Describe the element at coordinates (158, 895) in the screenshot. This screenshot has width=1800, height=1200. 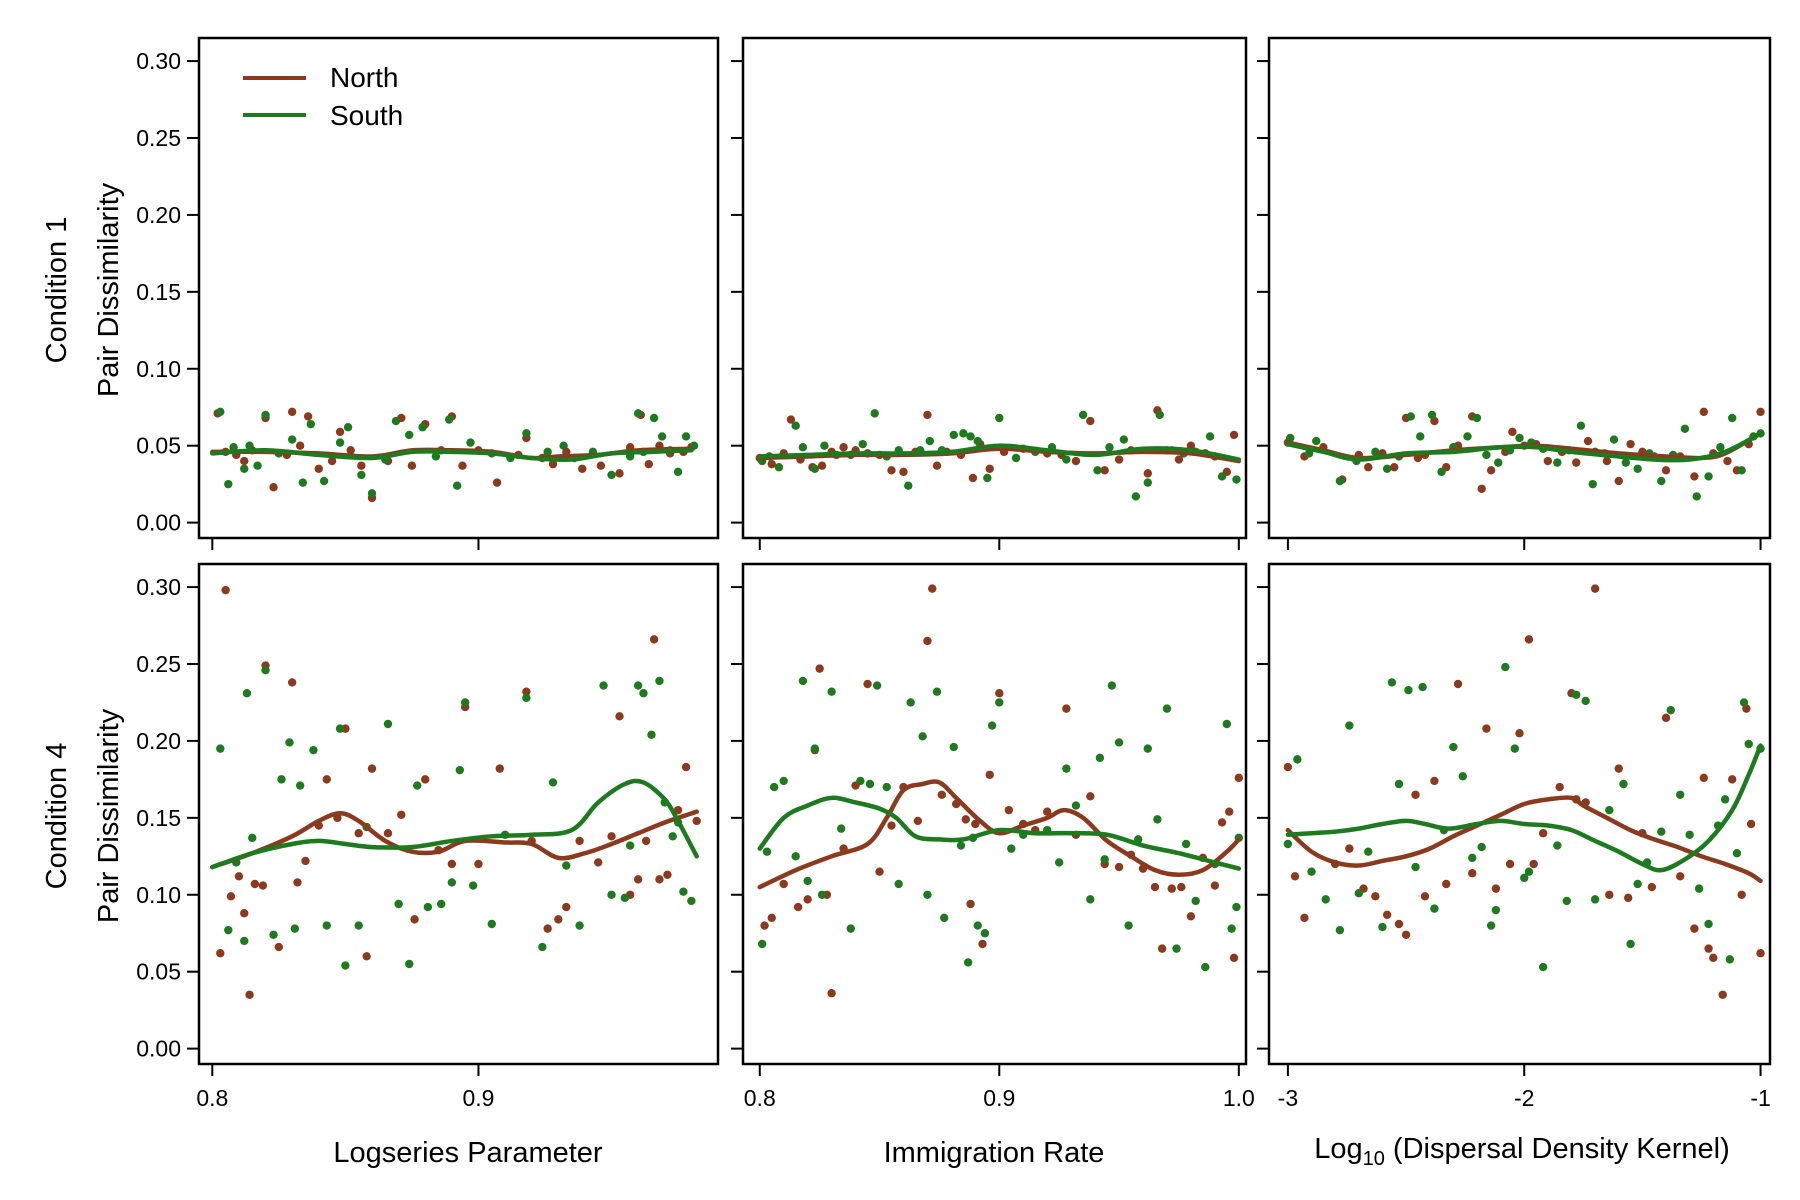
I see `y-tick-label: 0.10` at that location.